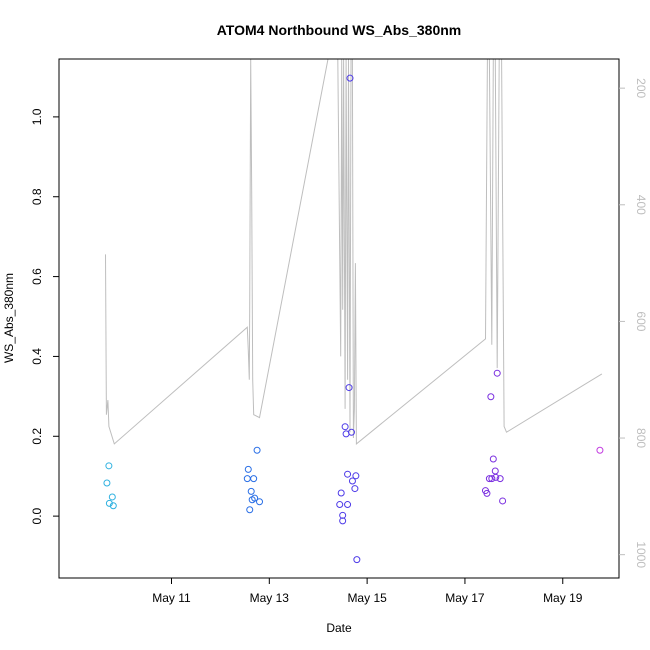  What do you see at coordinates (37, 116) in the screenshot?
I see `y-tick-label: 1.0` at bounding box center [37, 116].